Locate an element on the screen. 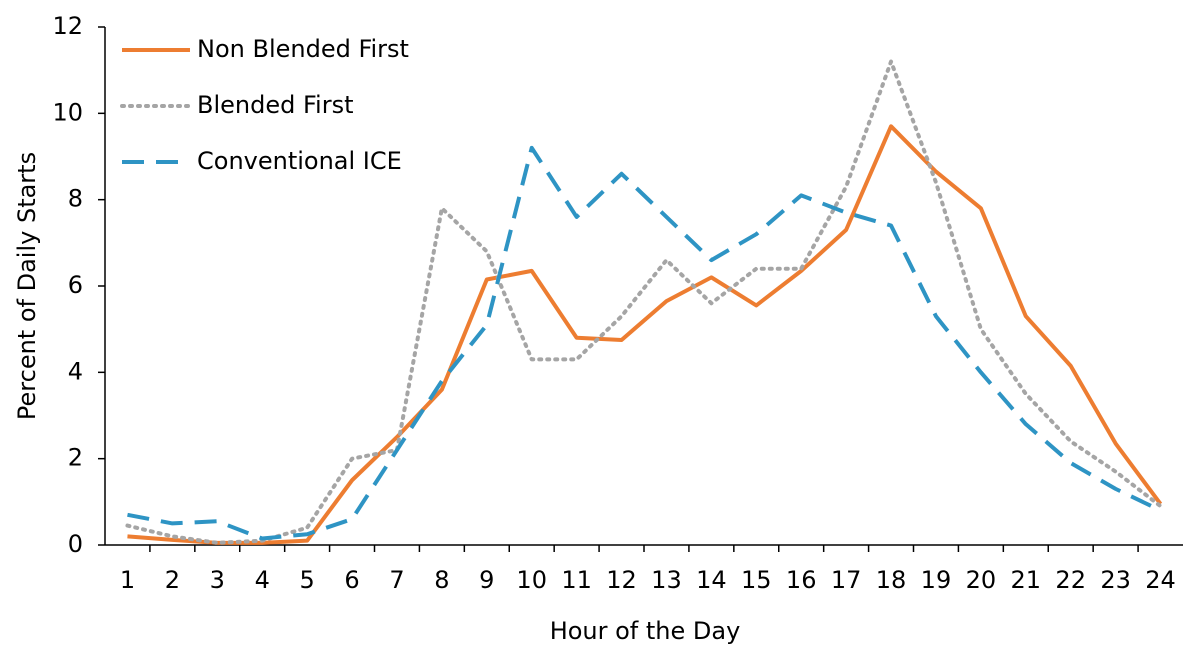 This screenshot has width=1184, height=650. x-tick-label: 8 is located at coordinates (441, 580).